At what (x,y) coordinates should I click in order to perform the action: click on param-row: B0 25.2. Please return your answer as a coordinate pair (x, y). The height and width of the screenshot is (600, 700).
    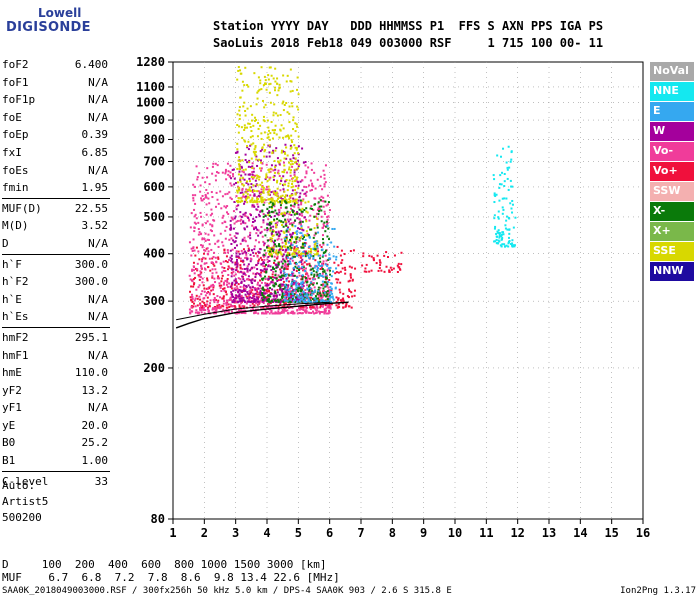
    Looking at the image, I should click on (57, 443).